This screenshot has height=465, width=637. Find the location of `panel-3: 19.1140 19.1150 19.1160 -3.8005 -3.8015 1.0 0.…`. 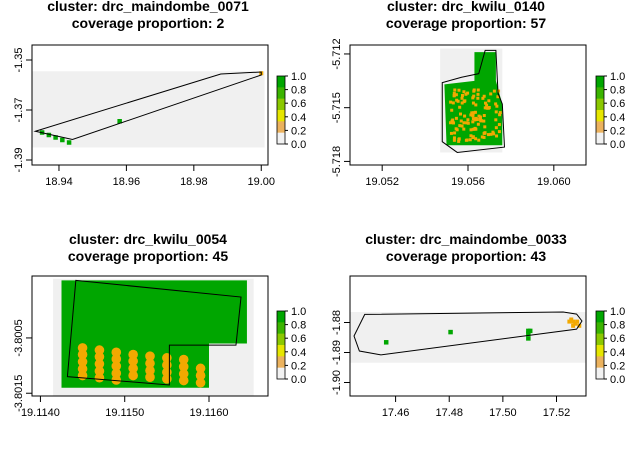

panel-3: 19.1140 19.1150 19.1160 -3.8005 -3.8015 1.0 0.… is located at coordinates (159, 347).